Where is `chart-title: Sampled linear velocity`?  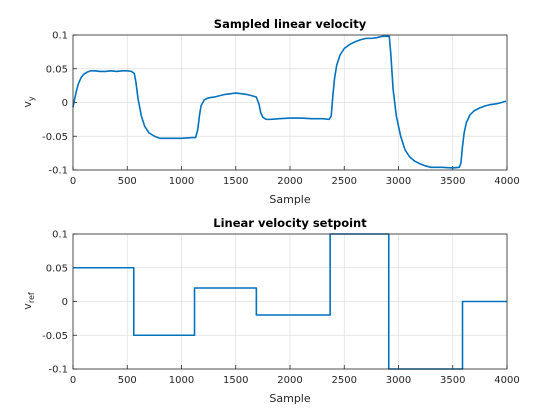 chart-title: Sampled linear velocity is located at coordinates (290, 24).